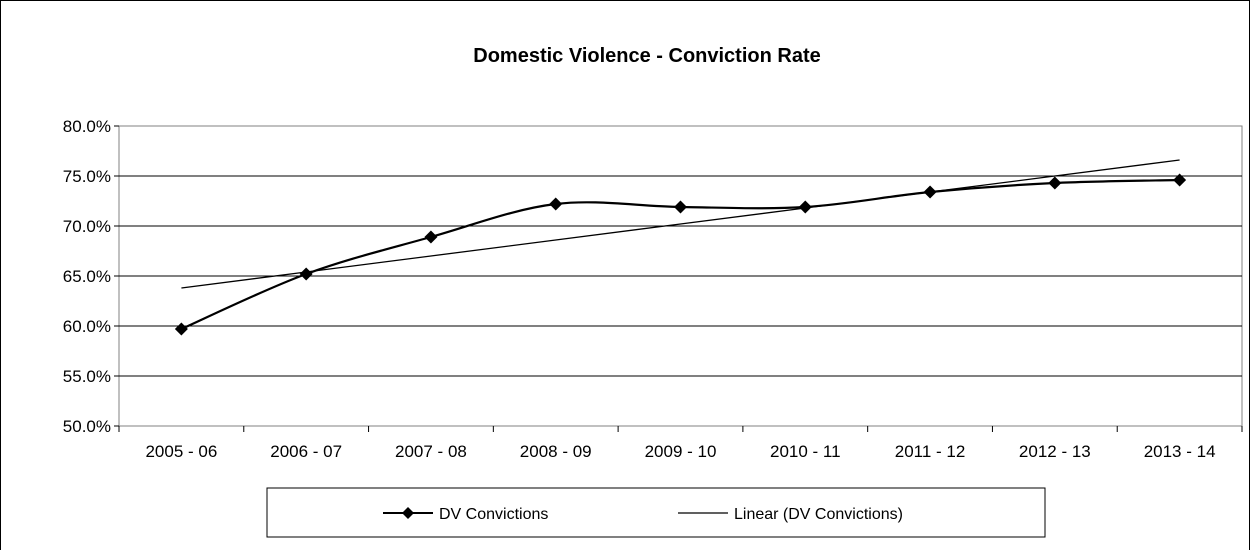 The image size is (1251, 555). Describe the element at coordinates (647, 56) in the screenshot. I see `chart-title: Domestic Violence - Conviction Rate` at that location.